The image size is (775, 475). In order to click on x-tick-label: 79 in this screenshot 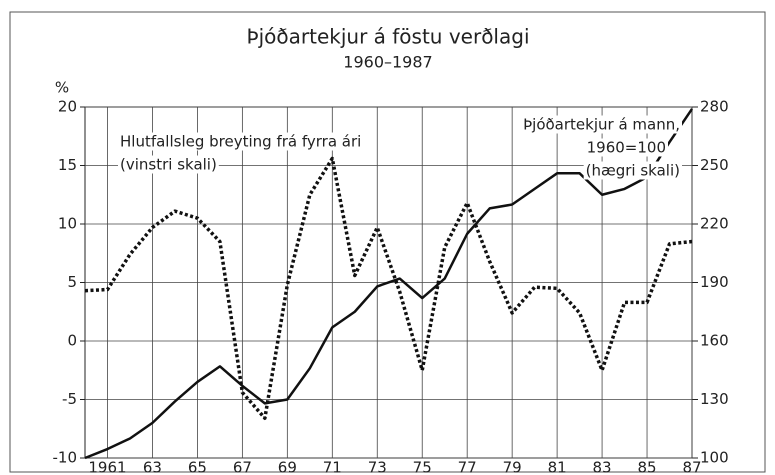, I will do `click(512, 467)`.